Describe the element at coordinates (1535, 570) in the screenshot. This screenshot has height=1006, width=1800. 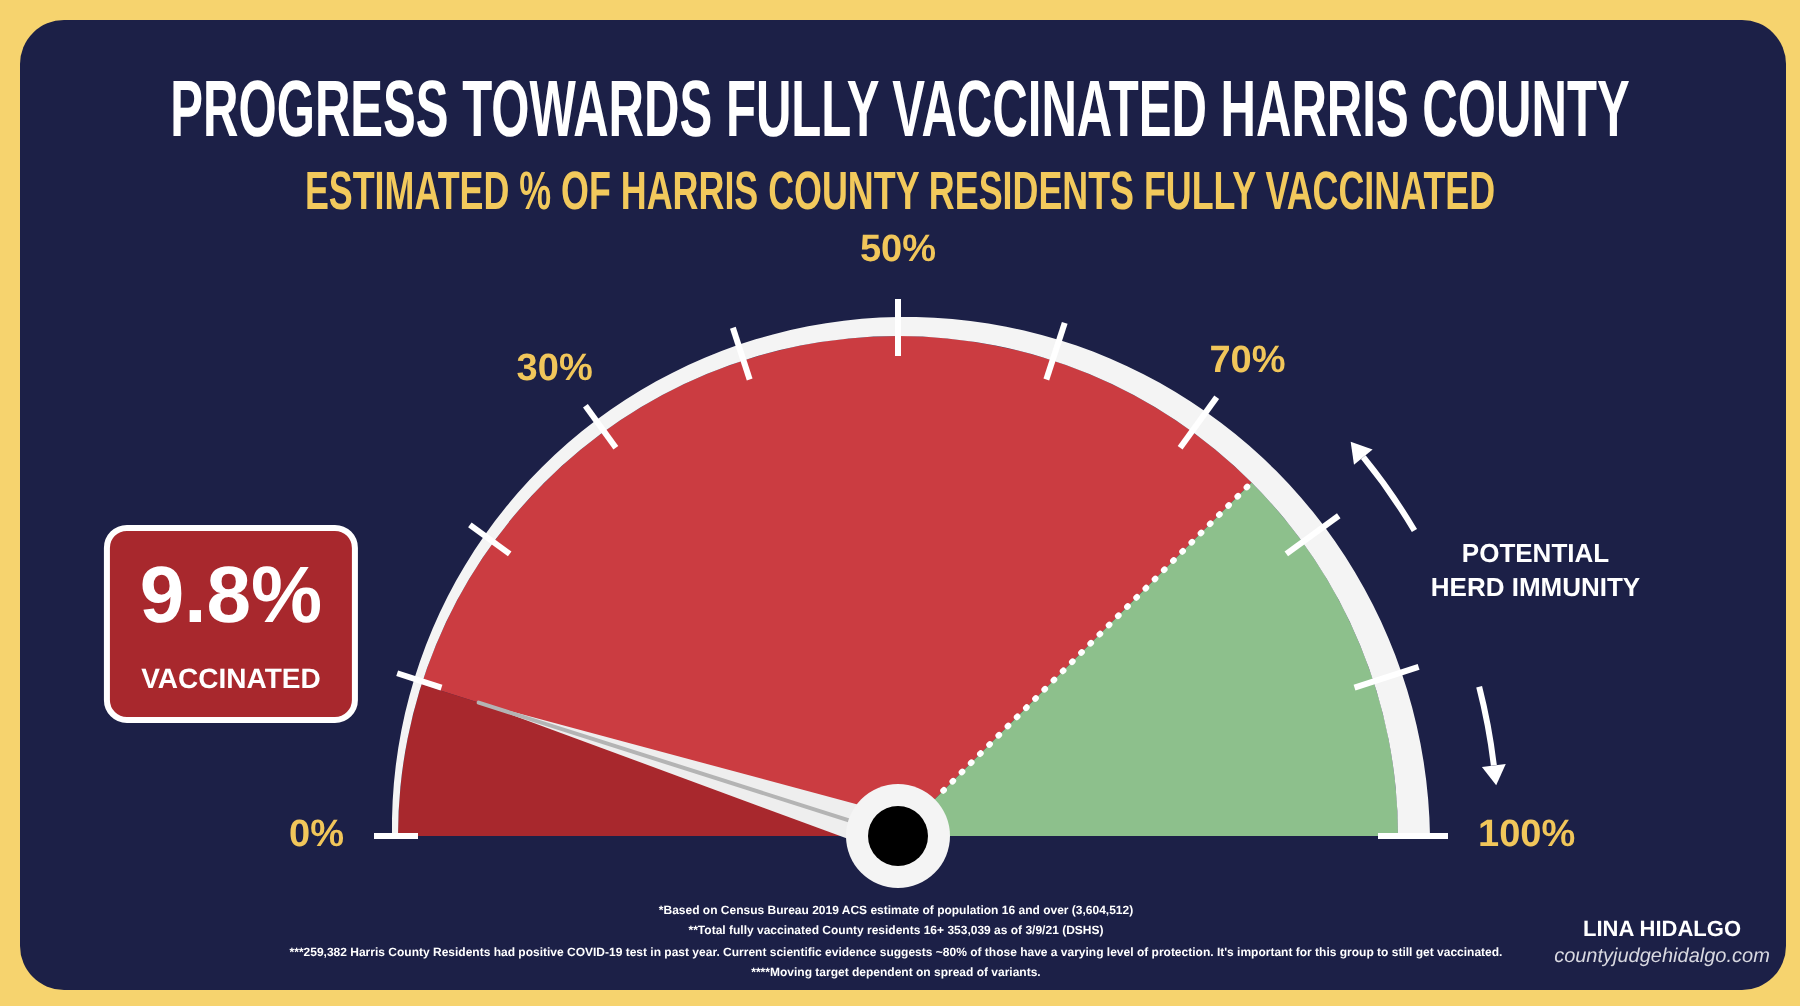
I see `slice-label: POTENTIAL HERD IMMUNITY` at that location.